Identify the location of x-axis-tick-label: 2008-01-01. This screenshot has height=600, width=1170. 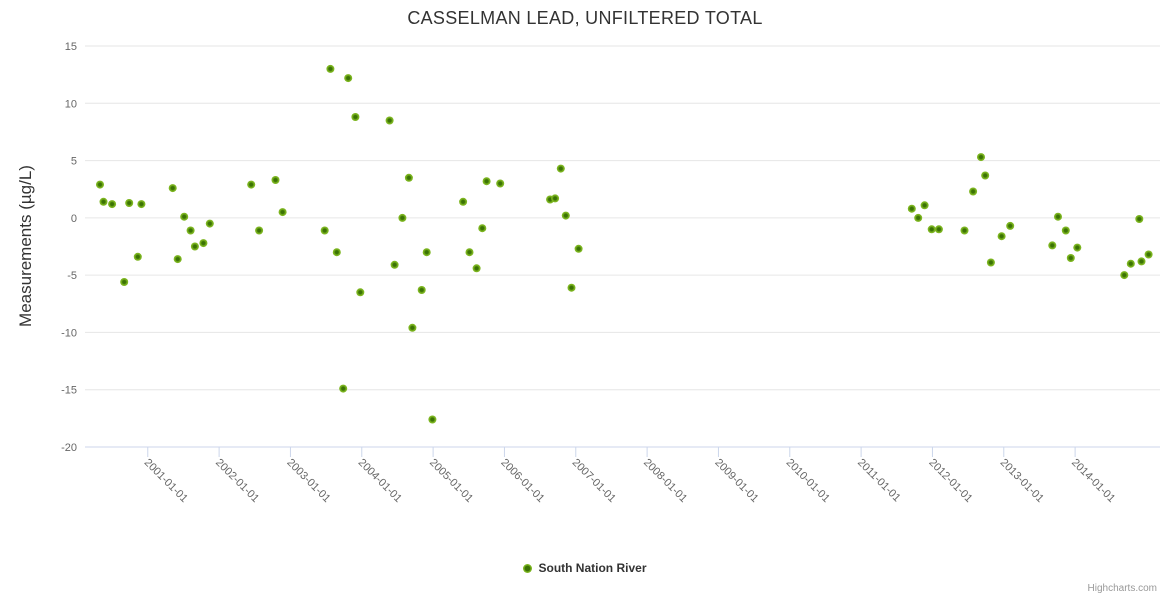
(665, 481).